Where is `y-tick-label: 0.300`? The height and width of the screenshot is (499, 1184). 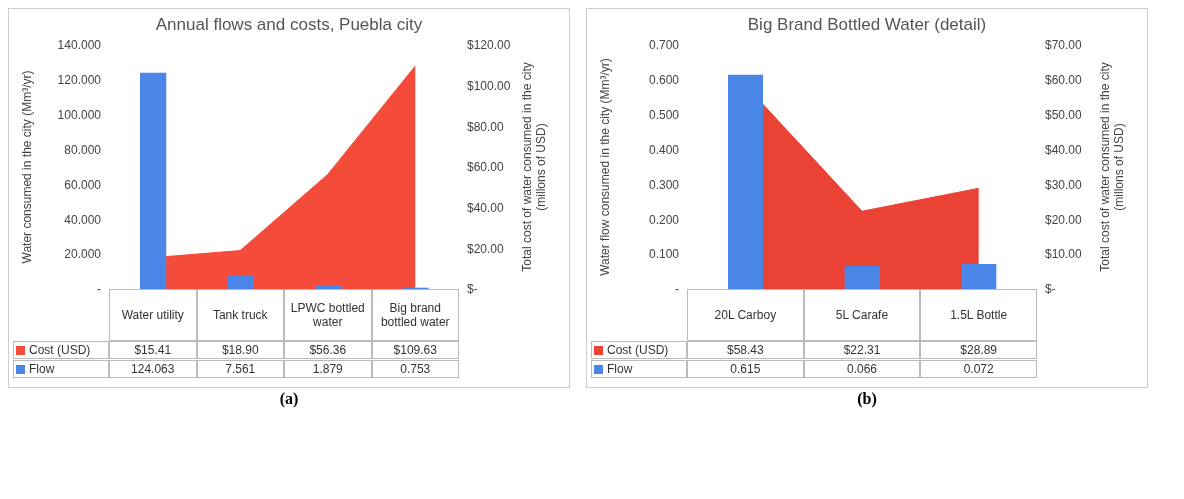
y-tick-label: 0.300 is located at coordinates (664, 184).